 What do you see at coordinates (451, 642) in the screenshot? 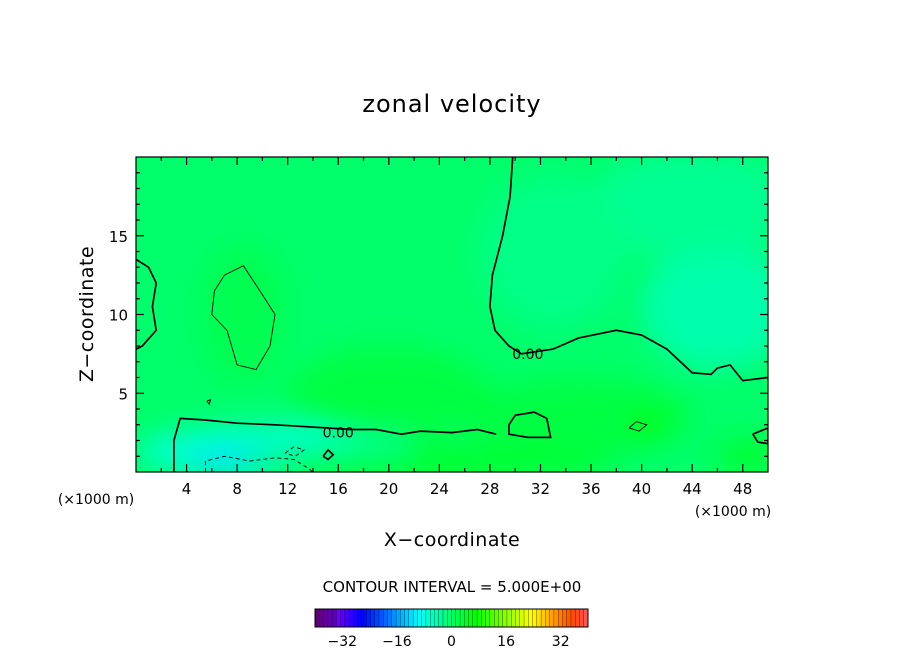
I see `colorbar-tick-label: 0` at bounding box center [451, 642].